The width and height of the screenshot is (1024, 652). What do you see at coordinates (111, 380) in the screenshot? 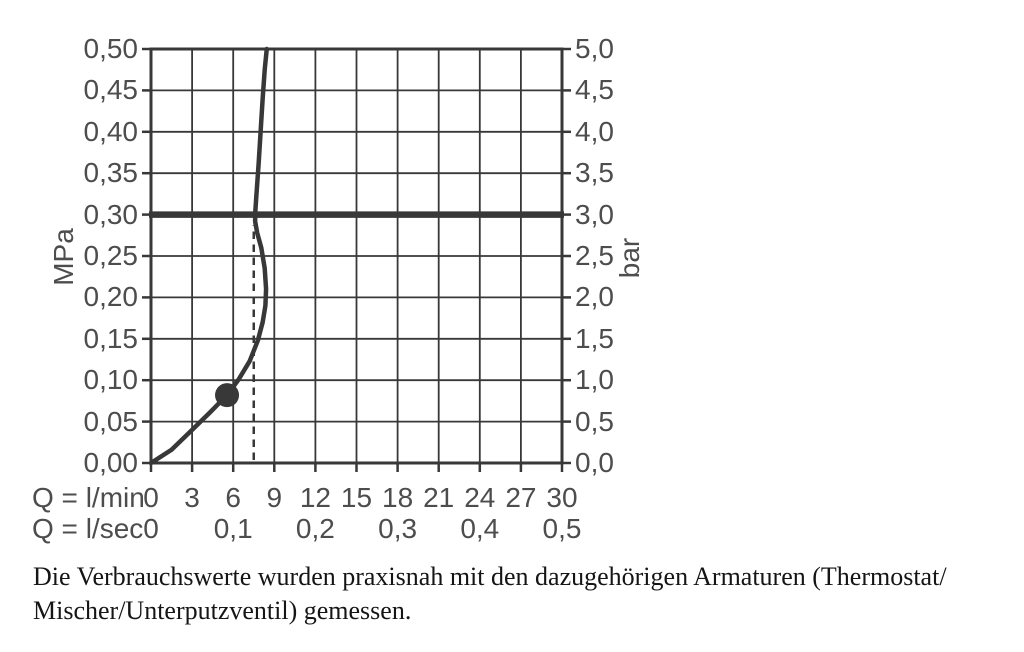
I see `left-axis-tick-label: 0,10` at bounding box center [111, 380].